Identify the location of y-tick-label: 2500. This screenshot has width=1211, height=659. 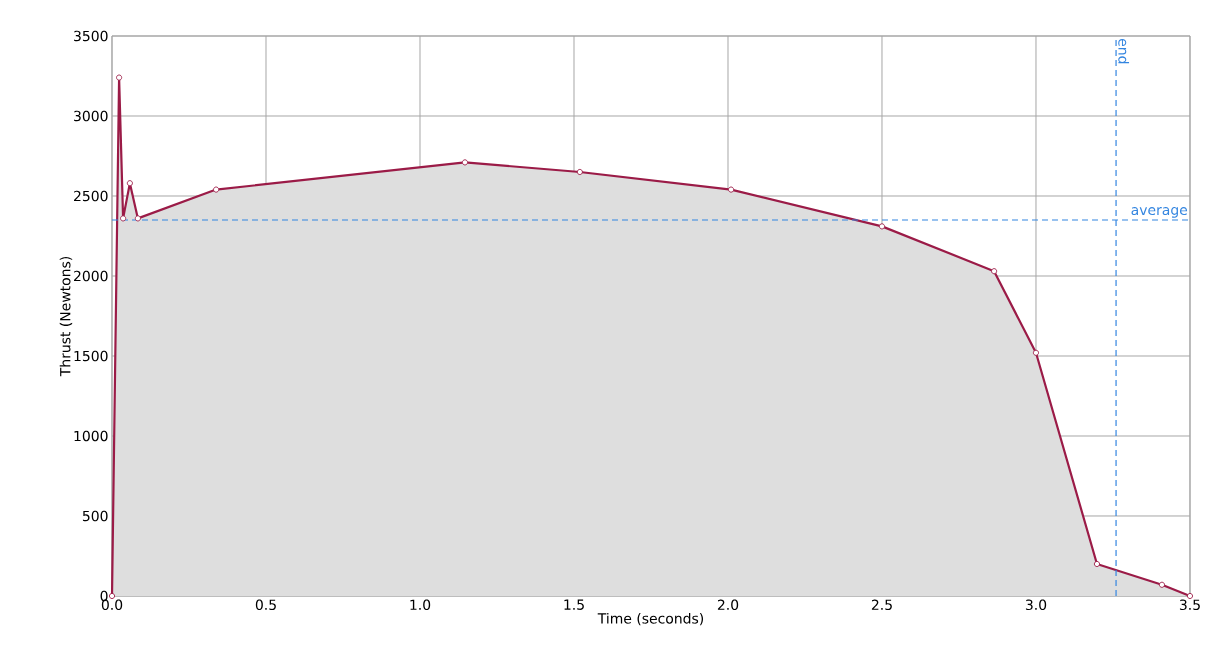
(91, 196).